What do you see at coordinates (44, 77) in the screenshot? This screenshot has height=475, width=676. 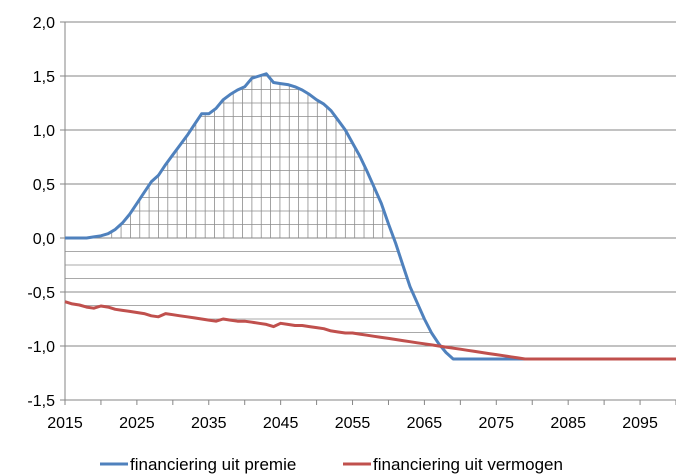 I see `y-tick-label: 1,5` at bounding box center [44, 77].